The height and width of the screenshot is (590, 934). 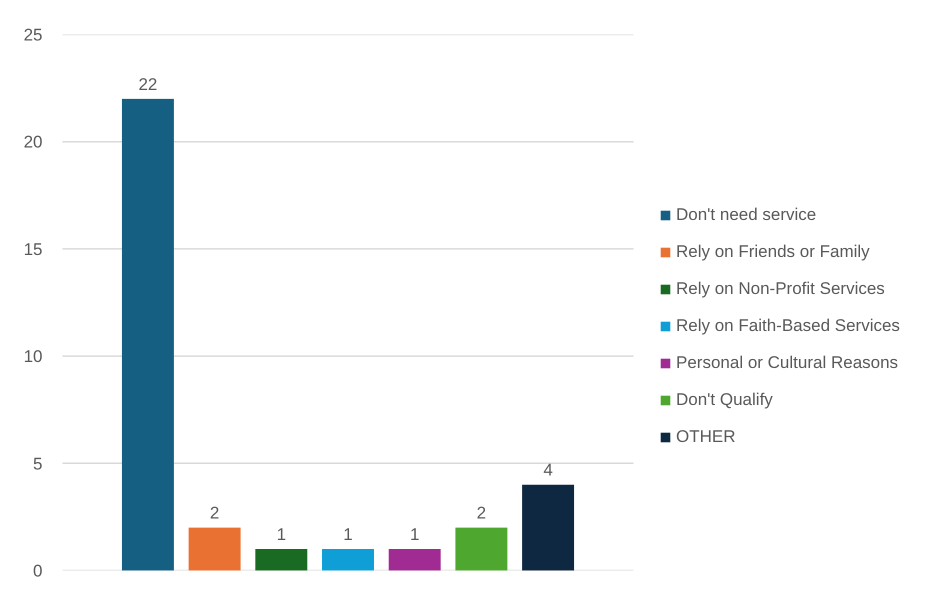 What do you see at coordinates (780, 289) in the screenshot?
I see `legend-label: Rely on Non-Profit Services` at bounding box center [780, 289].